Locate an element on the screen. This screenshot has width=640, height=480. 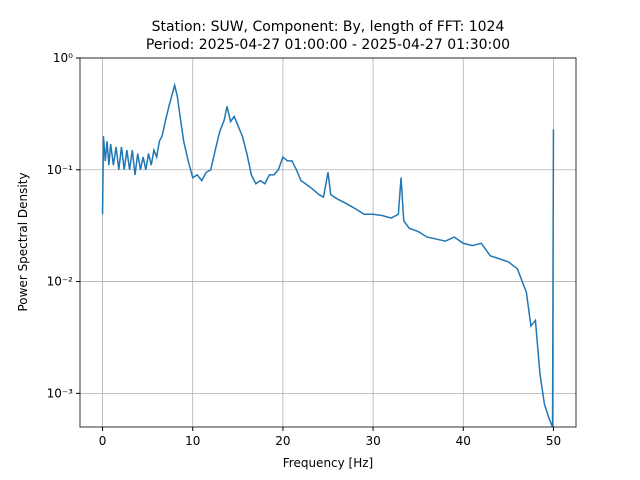
x-tick-label: 50 is located at coordinates (553, 441).